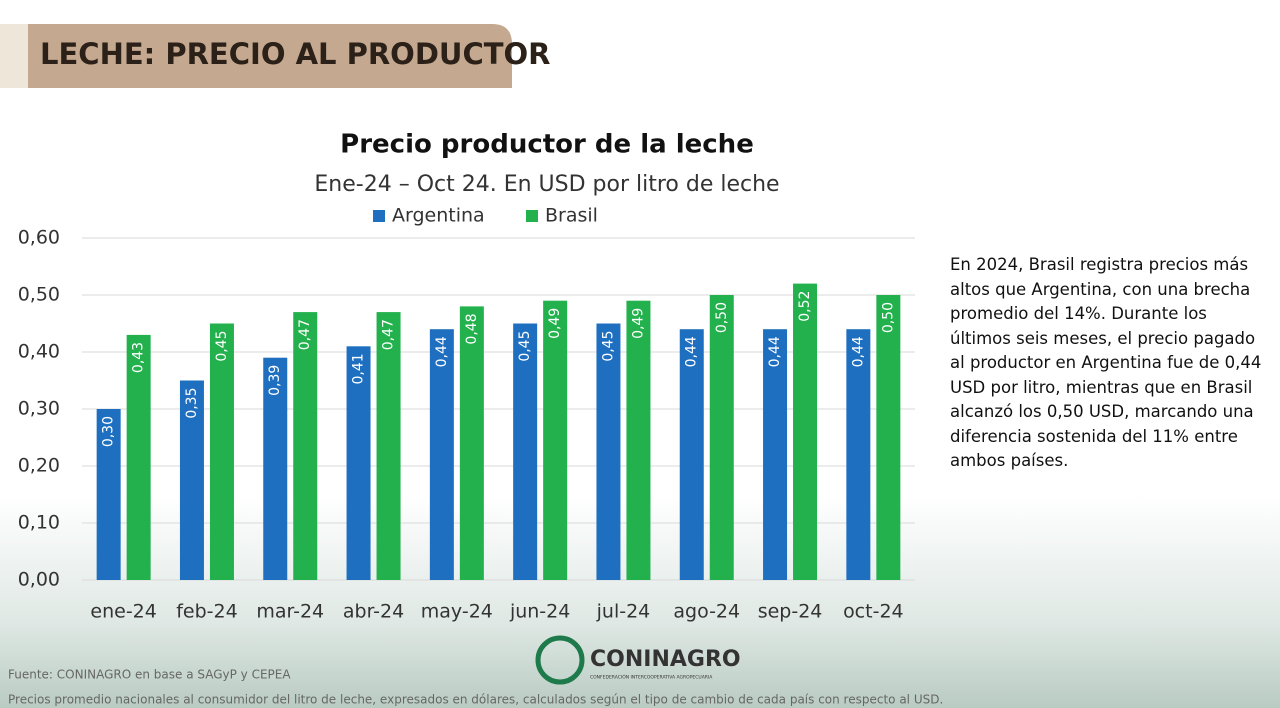 This screenshot has width=1280, height=708. Describe the element at coordinates (192, 403) in the screenshot. I see `value-label: 0,35` at that location.